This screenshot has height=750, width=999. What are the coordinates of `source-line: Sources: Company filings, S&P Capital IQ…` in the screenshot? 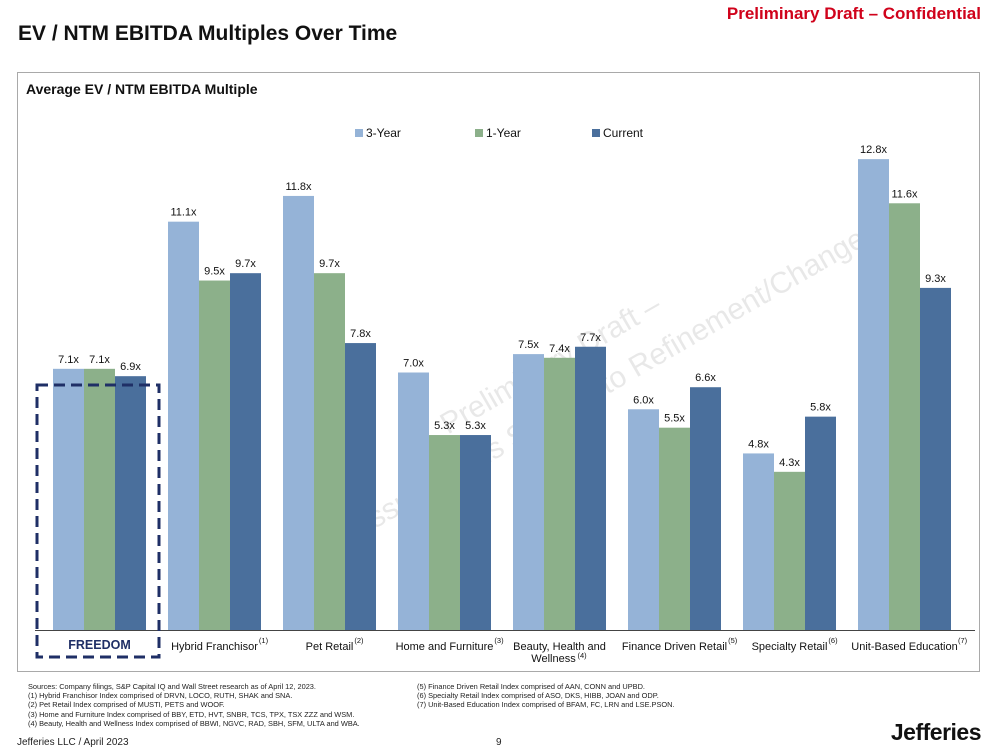 It's located at (172, 686).